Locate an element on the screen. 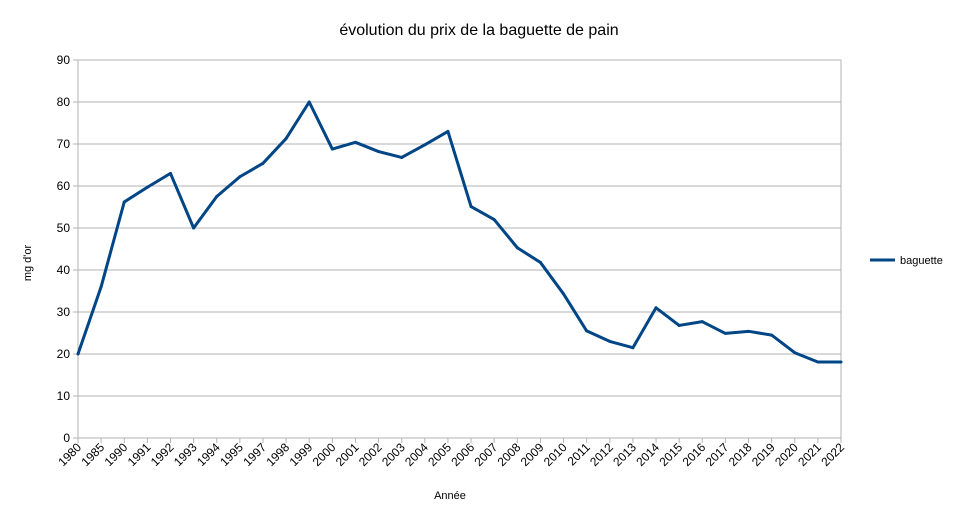  x-tick-label: 2005 is located at coordinates (439, 454).